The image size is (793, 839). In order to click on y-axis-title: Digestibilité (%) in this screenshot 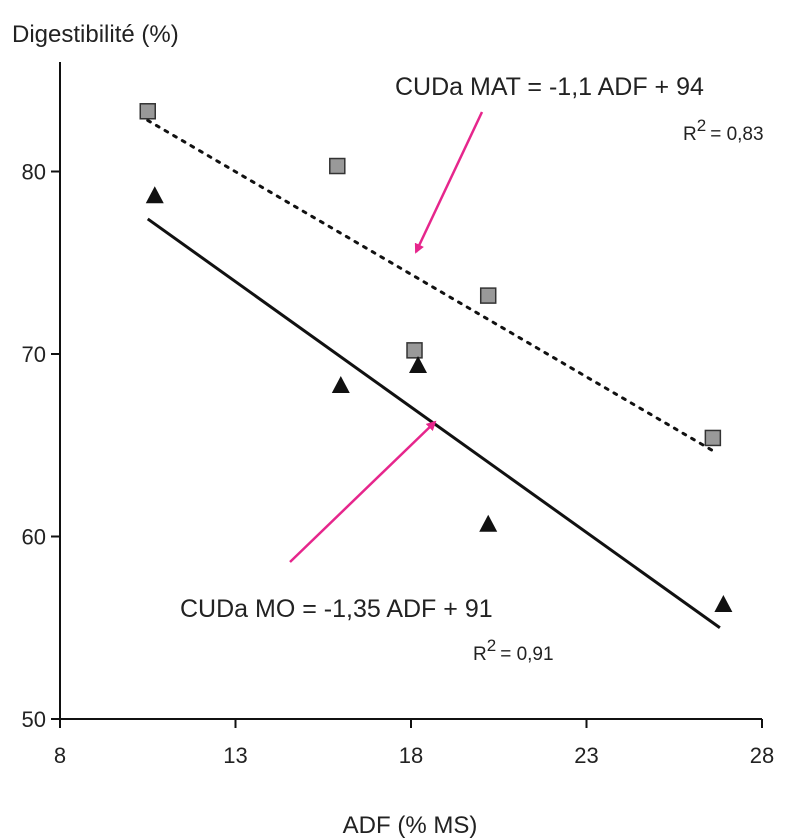, I will do `click(95, 34)`.